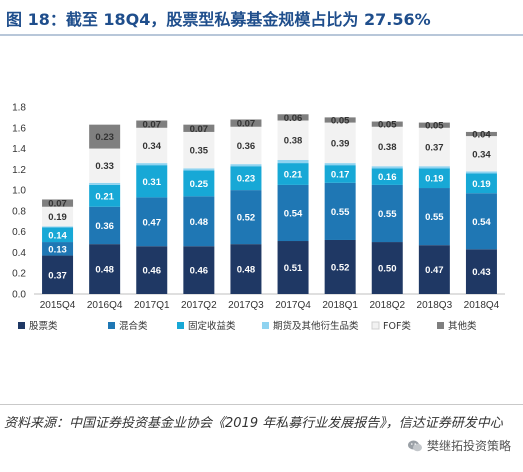  I want to click on figure-header: 图 18：截至 18Q4，股票型私募基金规模占比为 27.56%, so click(261, 18).